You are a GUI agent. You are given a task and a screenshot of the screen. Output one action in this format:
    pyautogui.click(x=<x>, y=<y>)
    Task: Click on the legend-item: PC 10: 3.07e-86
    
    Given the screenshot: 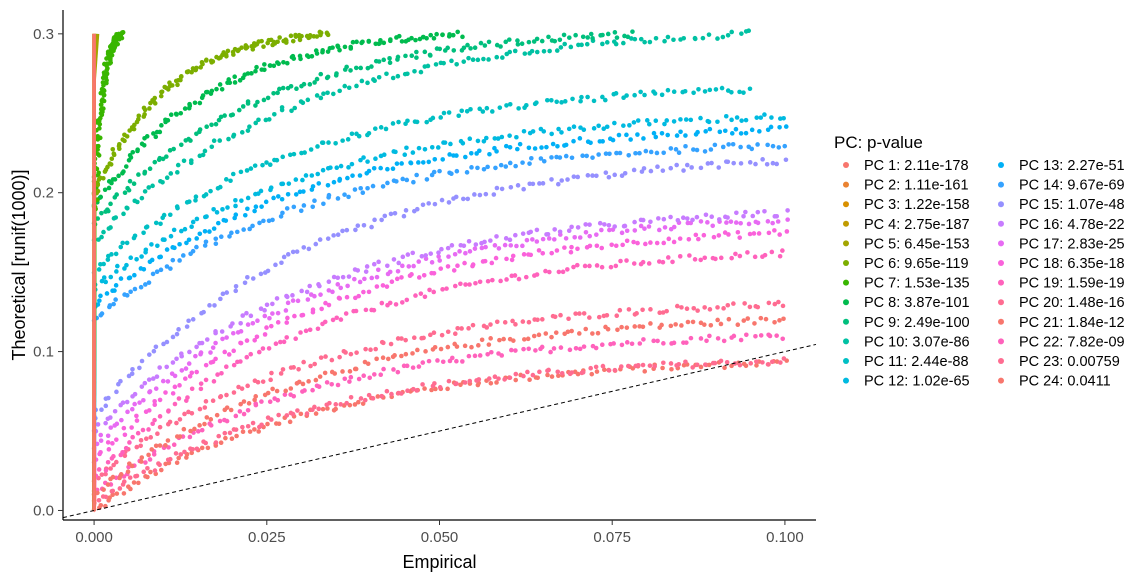 What is the action you would take?
    pyautogui.click(x=906, y=342)
    